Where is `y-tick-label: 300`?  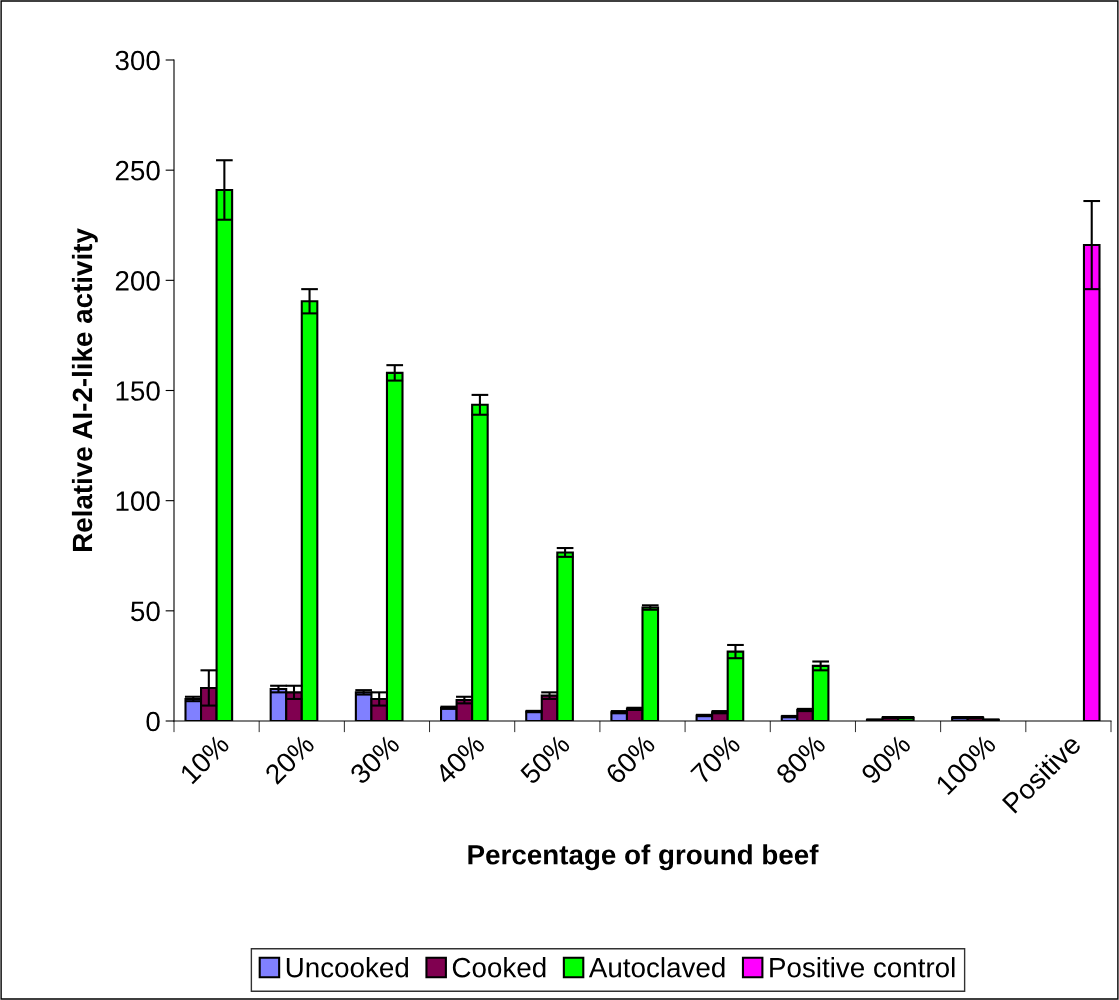 y-tick-label: 300 is located at coordinates (137, 60).